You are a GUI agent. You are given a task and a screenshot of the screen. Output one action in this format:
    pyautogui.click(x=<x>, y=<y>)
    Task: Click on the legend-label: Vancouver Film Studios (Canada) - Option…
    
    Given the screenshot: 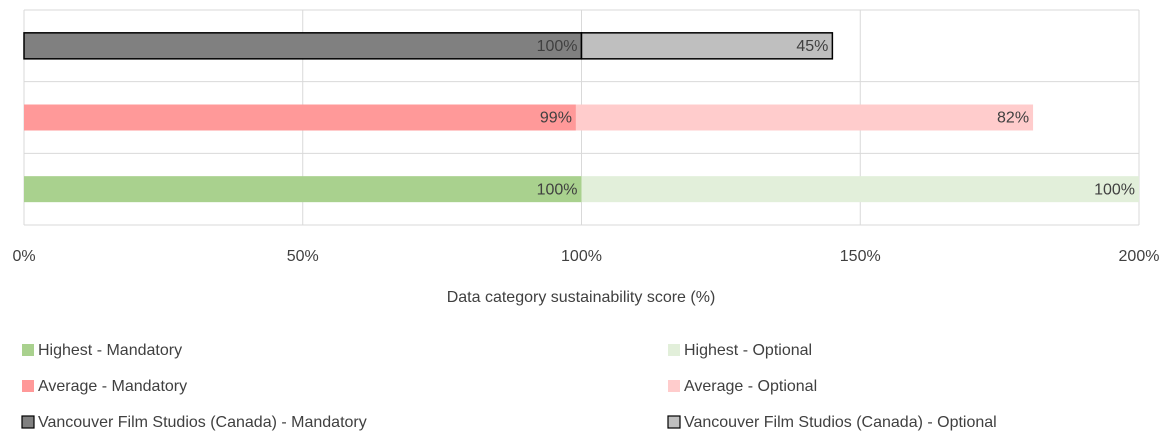 What is the action you would take?
    pyautogui.click(x=840, y=422)
    